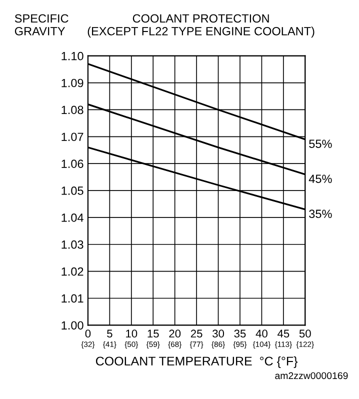  I want to click on text: am2zzw0000169, so click(311, 376).